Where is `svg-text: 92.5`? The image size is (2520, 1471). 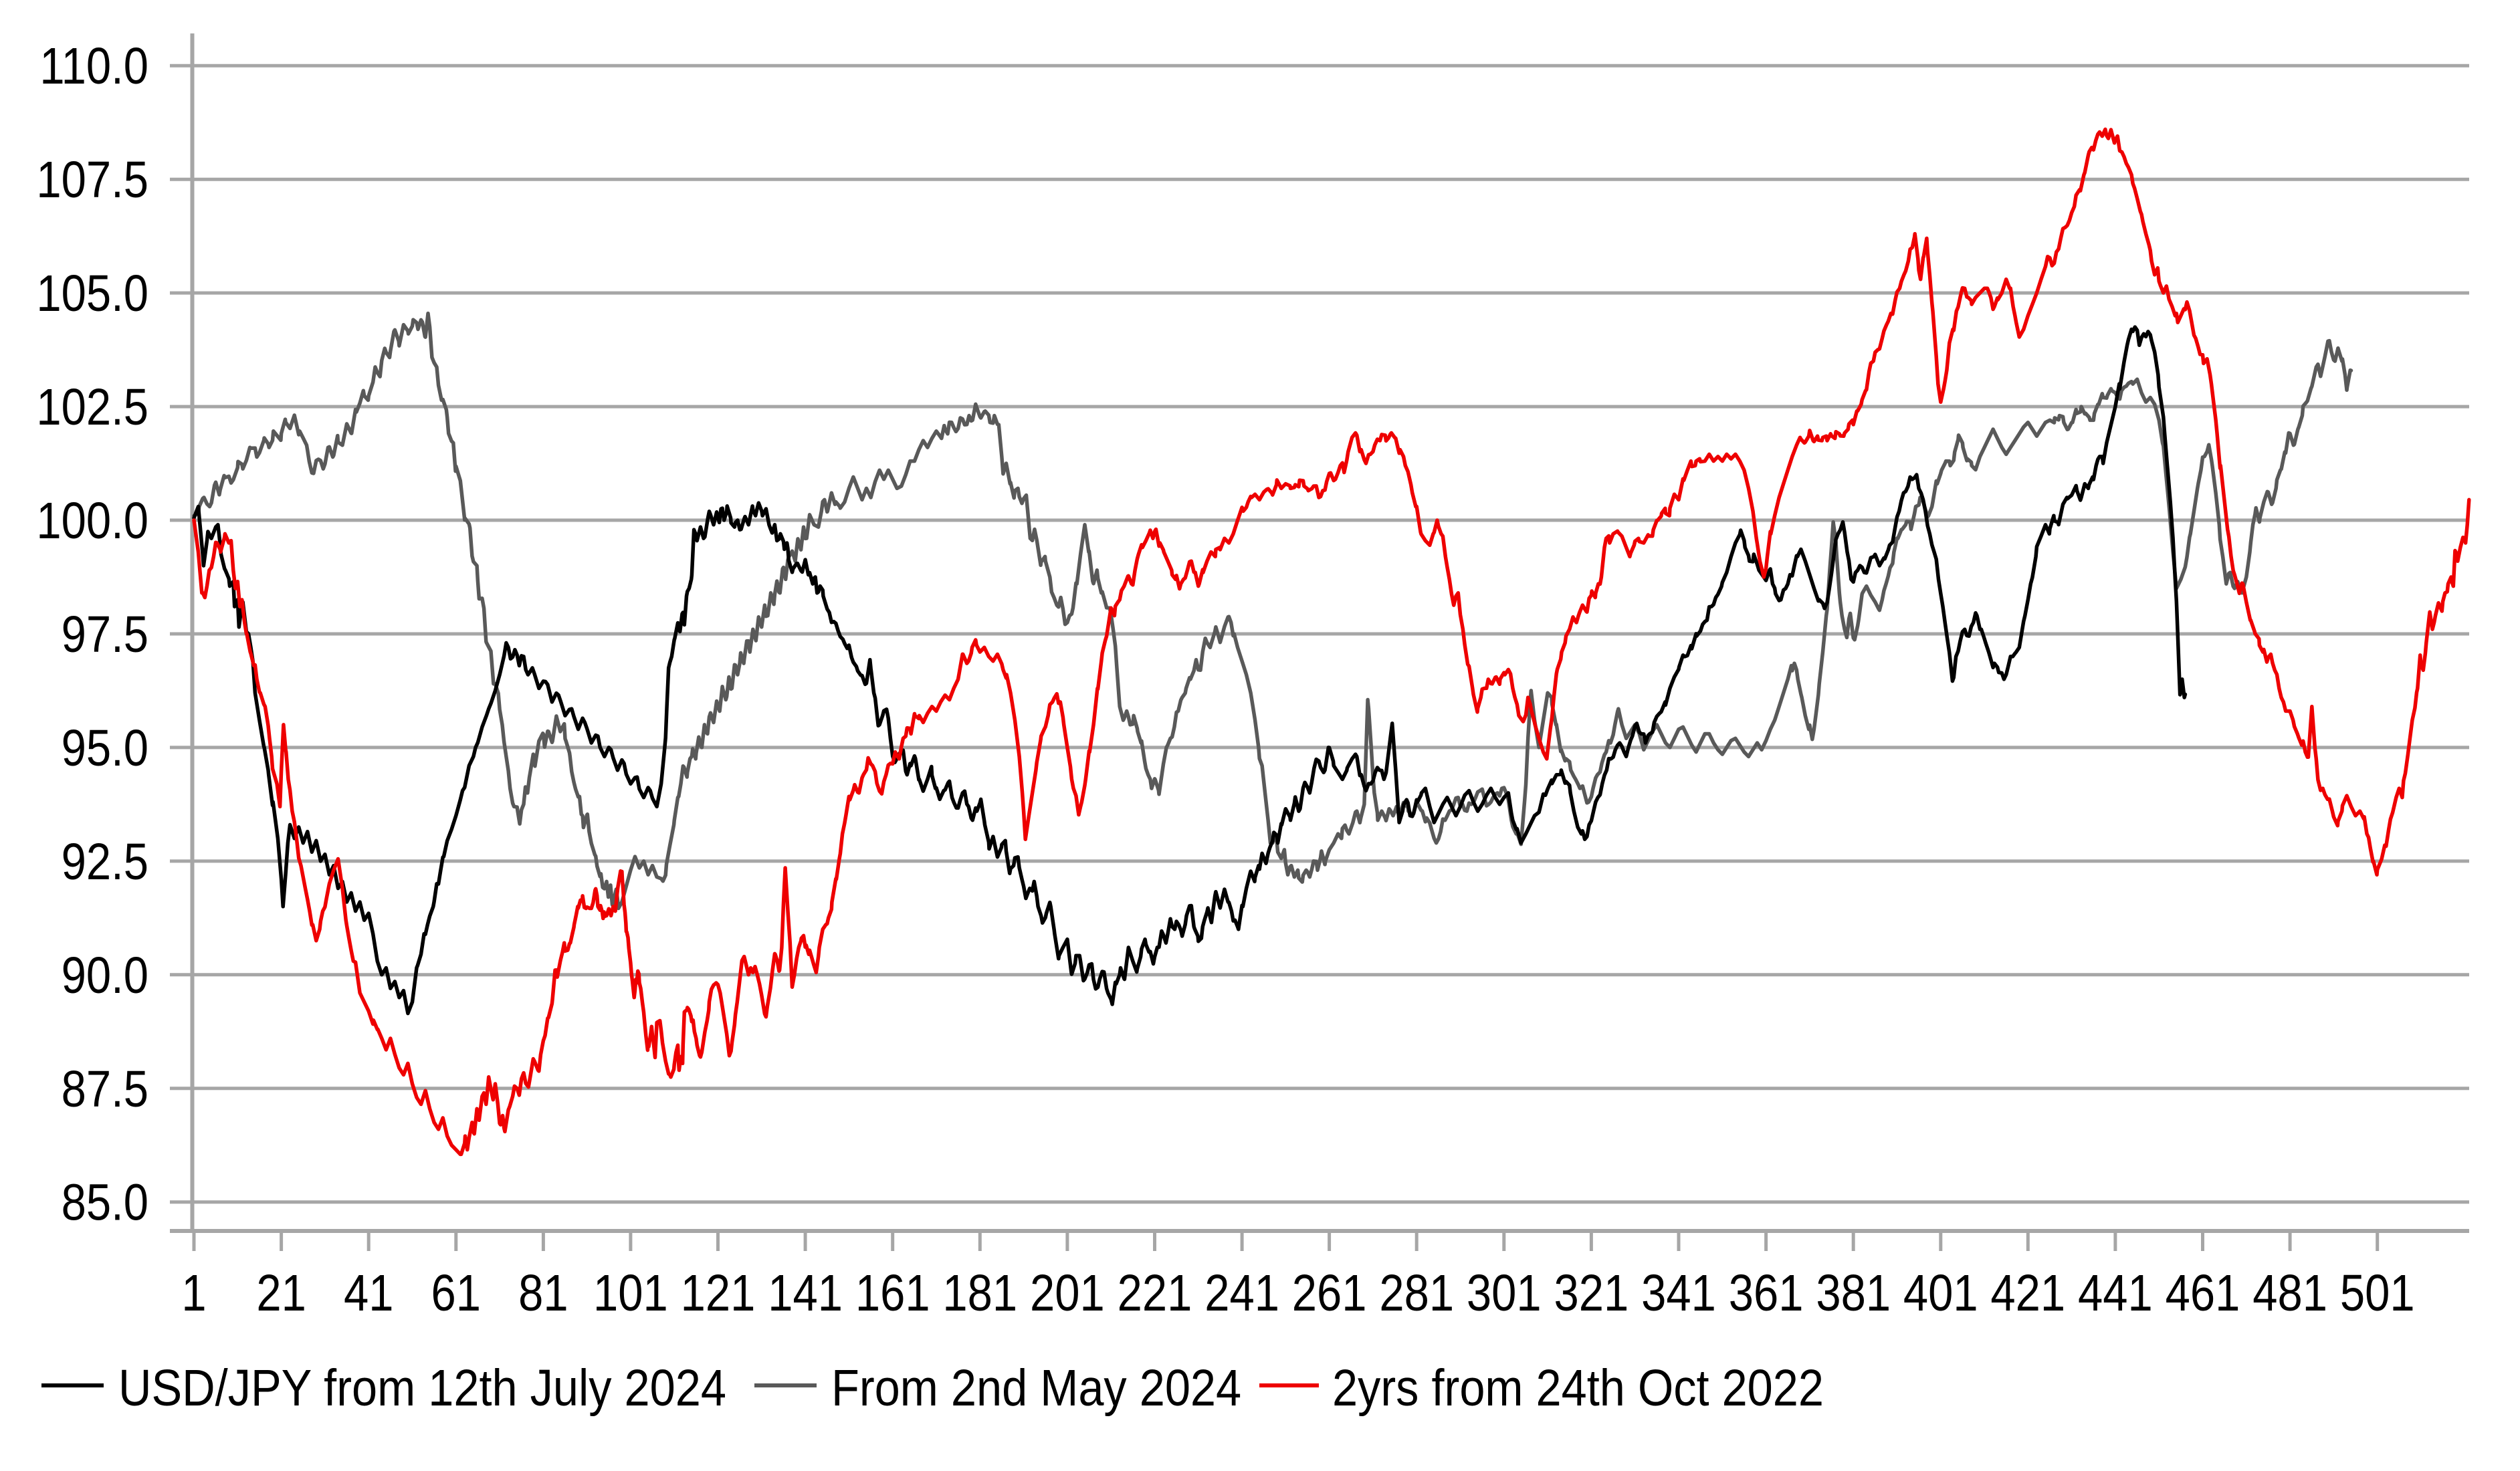 svg-text: 92.5 is located at coordinates (105, 862).